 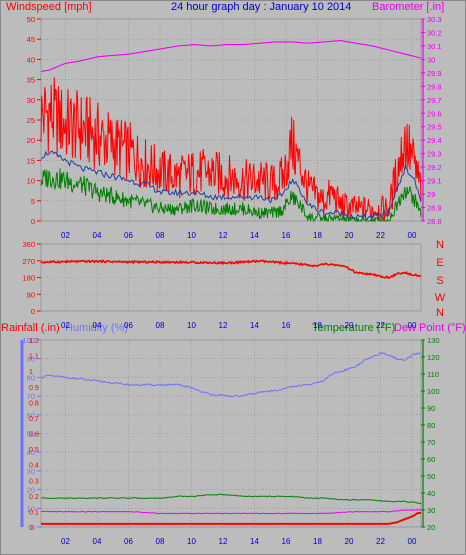 What do you see at coordinates (31, 160) in the screenshot?
I see `y-tick-label: 15` at bounding box center [31, 160].